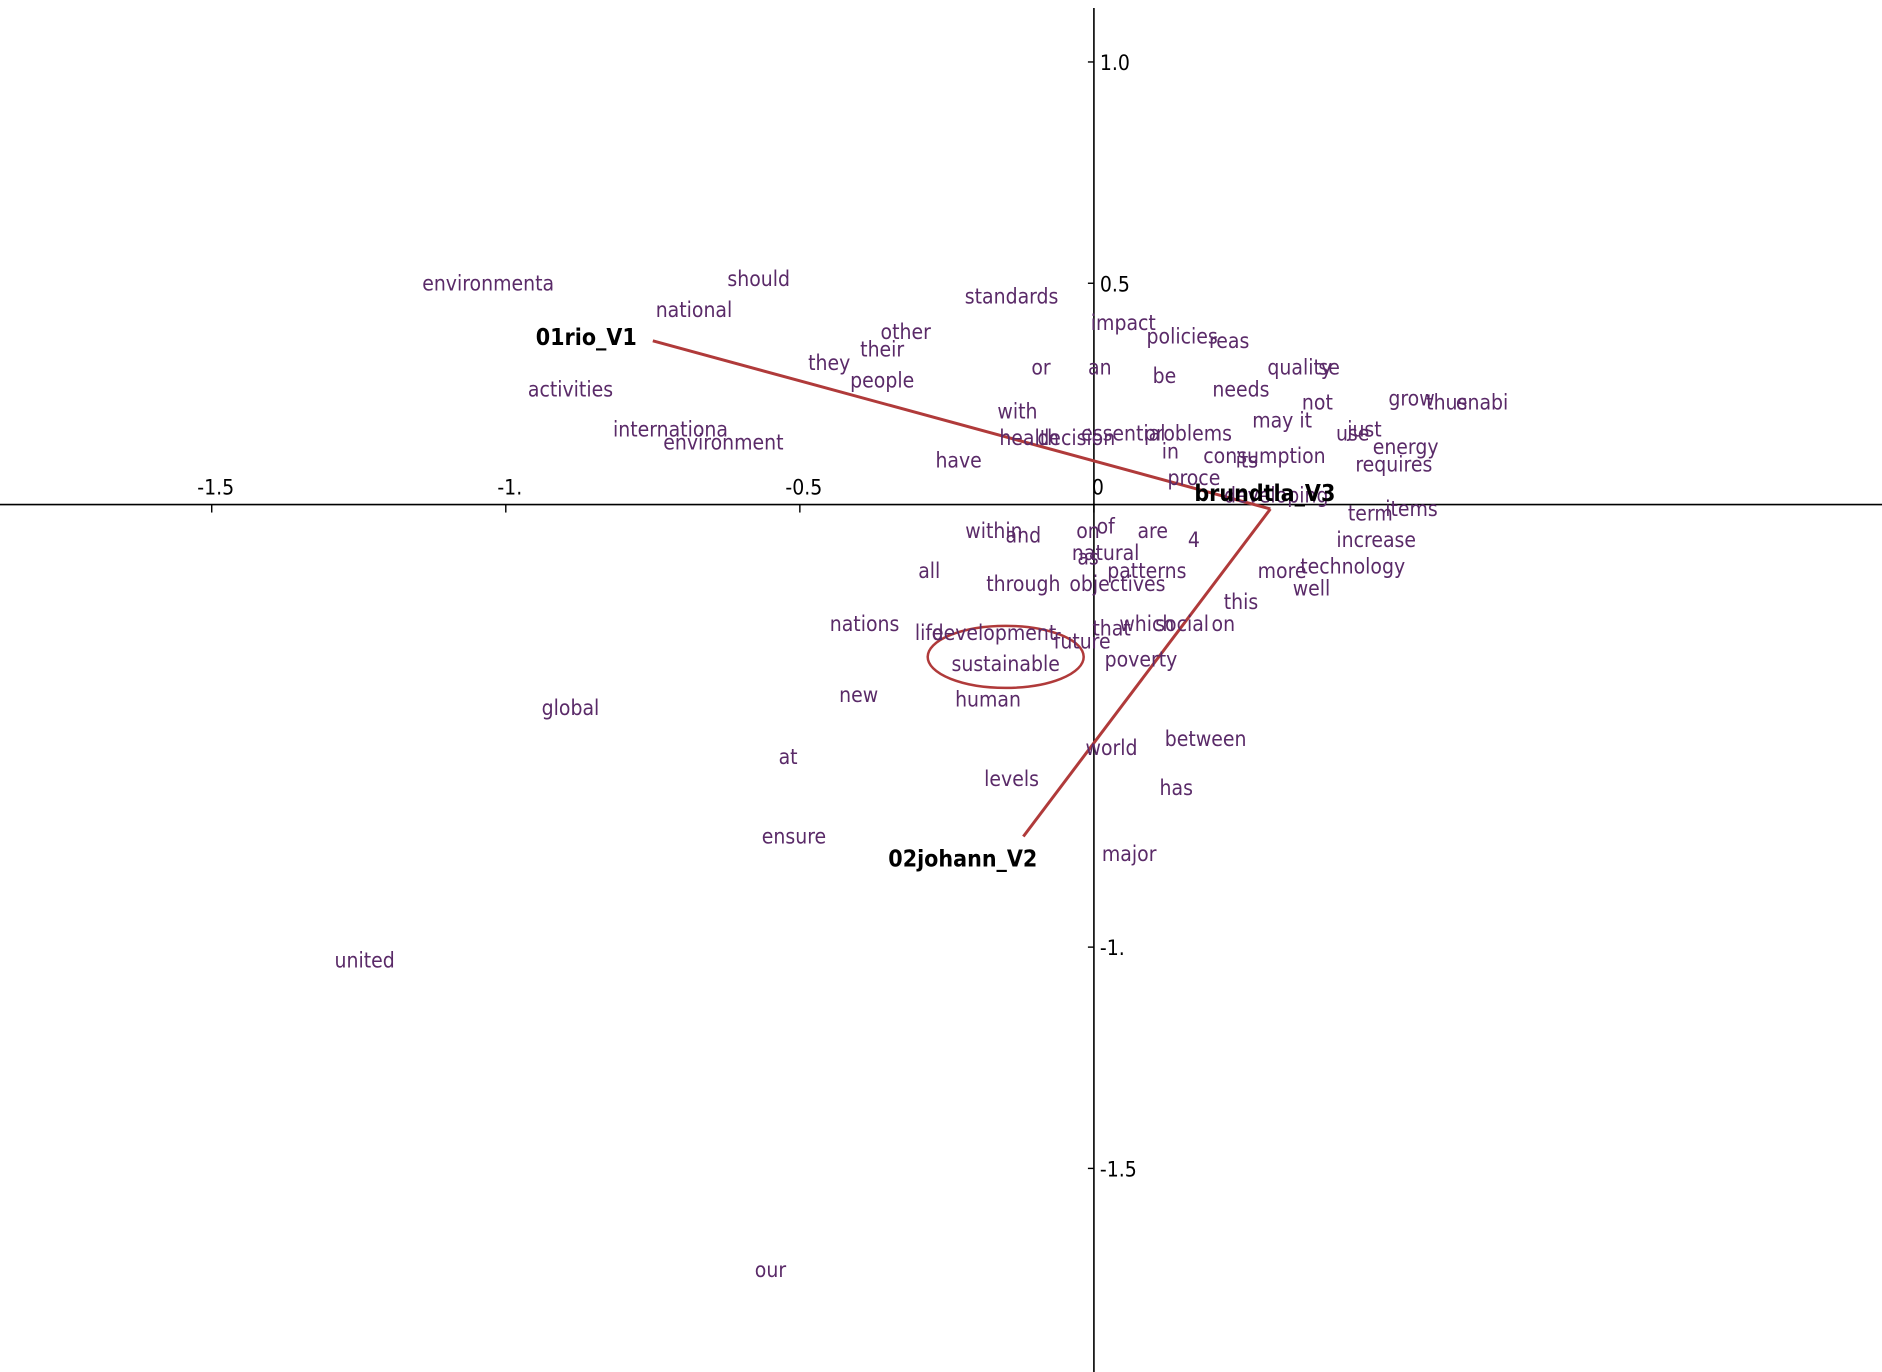 The height and width of the screenshot is (1372, 1882). What do you see at coordinates (1182, 624) in the screenshot?
I see `word-label: social` at bounding box center [1182, 624].